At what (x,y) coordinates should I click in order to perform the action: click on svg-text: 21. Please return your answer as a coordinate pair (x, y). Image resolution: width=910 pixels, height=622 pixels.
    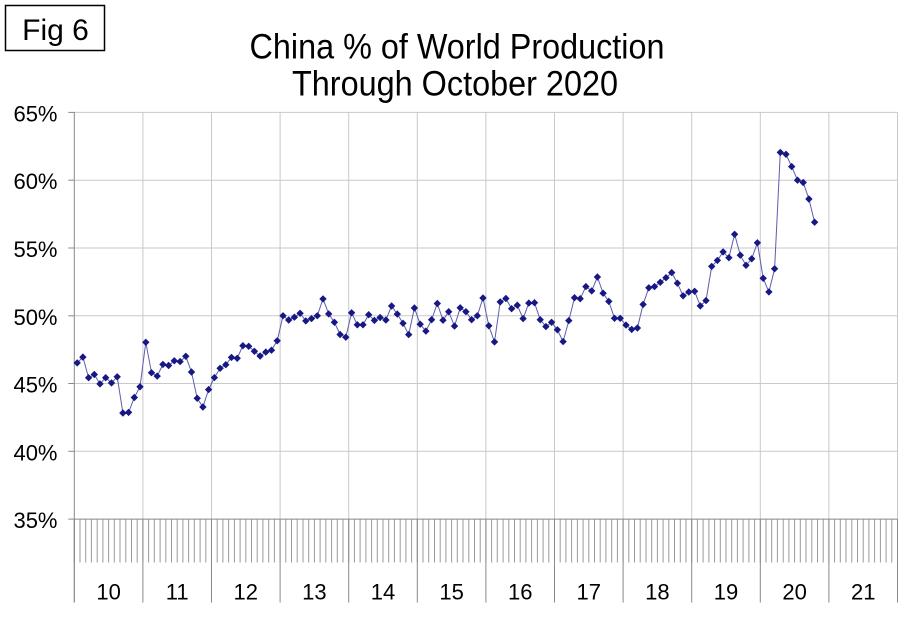
    Looking at the image, I should click on (863, 592).